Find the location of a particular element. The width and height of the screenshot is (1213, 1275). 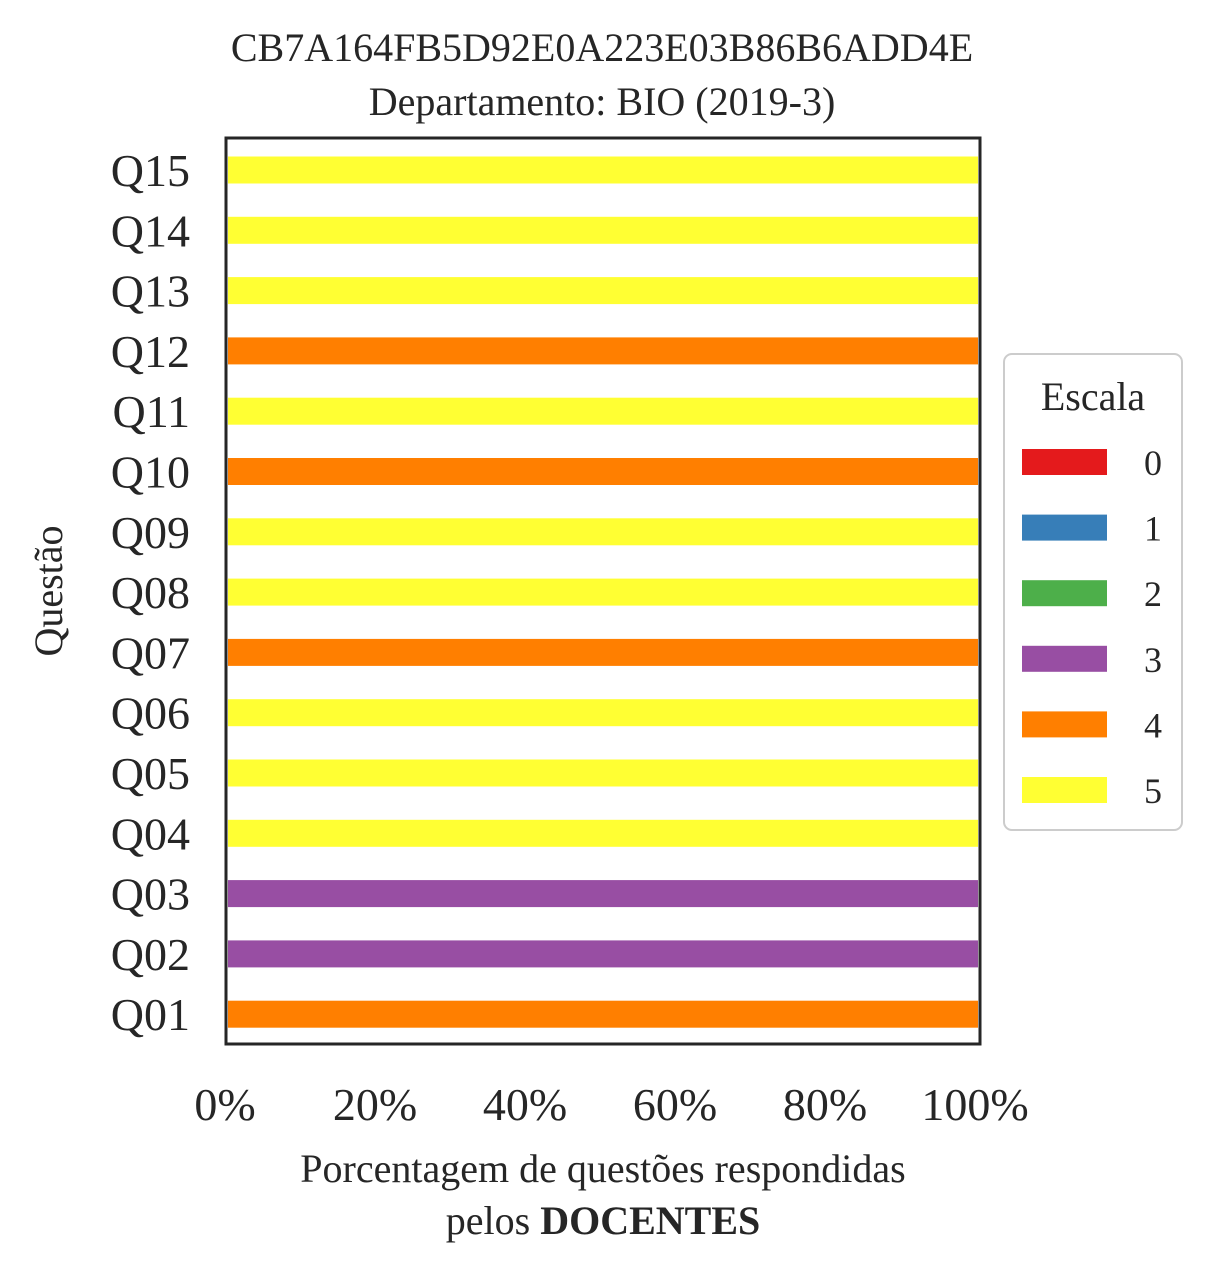

y-tick-label: Q01 is located at coordinates (150, 1014).